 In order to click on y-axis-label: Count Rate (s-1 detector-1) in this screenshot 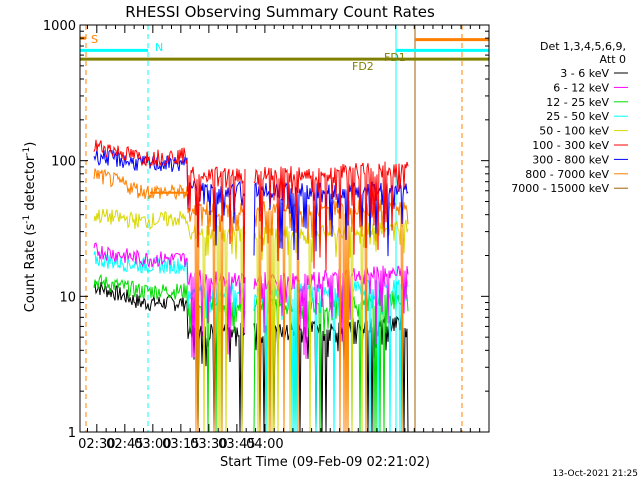, I will do `click(30, 227)`.